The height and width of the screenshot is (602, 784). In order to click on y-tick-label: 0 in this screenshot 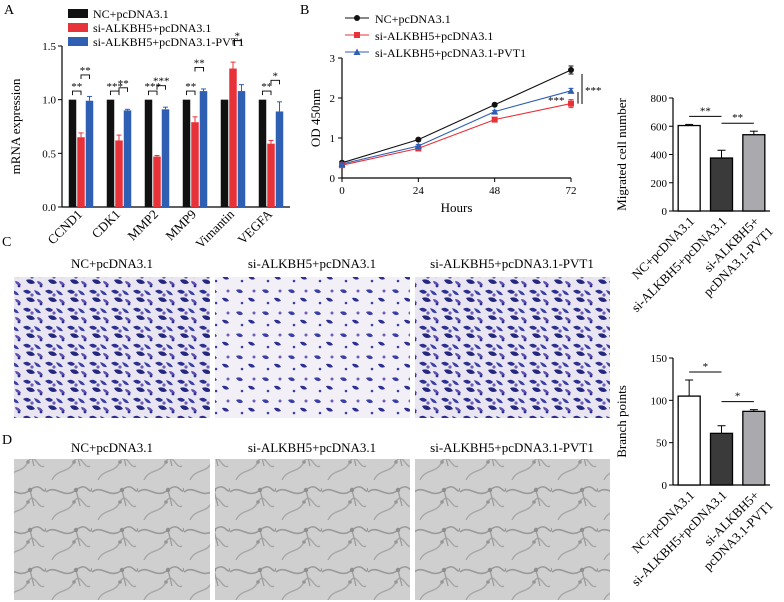, I will do `click(665, 486)`.